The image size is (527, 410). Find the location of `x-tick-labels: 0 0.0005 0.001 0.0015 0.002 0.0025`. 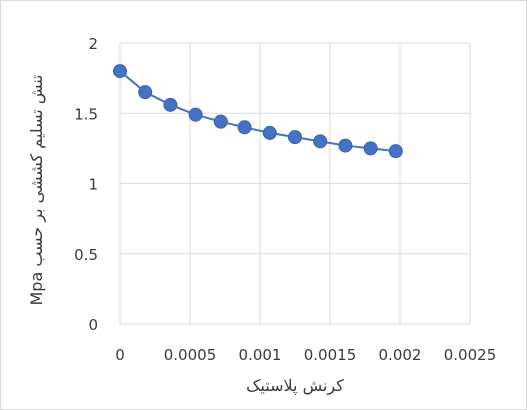

x-tick-labels: 0 0.0005 0.001 0.0015 0.002 0.0025 is located at coordinates (305, 355).